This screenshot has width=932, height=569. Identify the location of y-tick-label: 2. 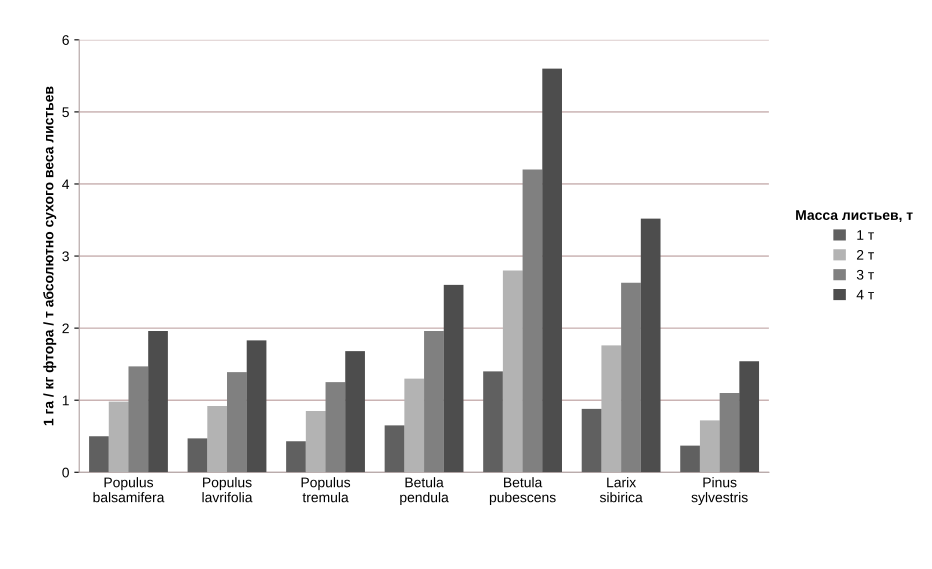
(65, 328).